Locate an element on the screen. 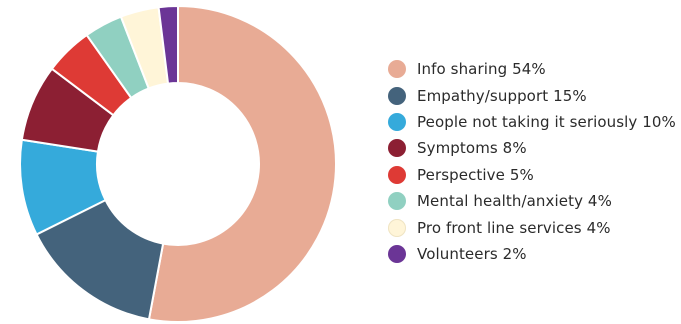 This screenshot has width=681, height=324. legend-label-3: Symptoms 8% is located at coordinates (472, 148).